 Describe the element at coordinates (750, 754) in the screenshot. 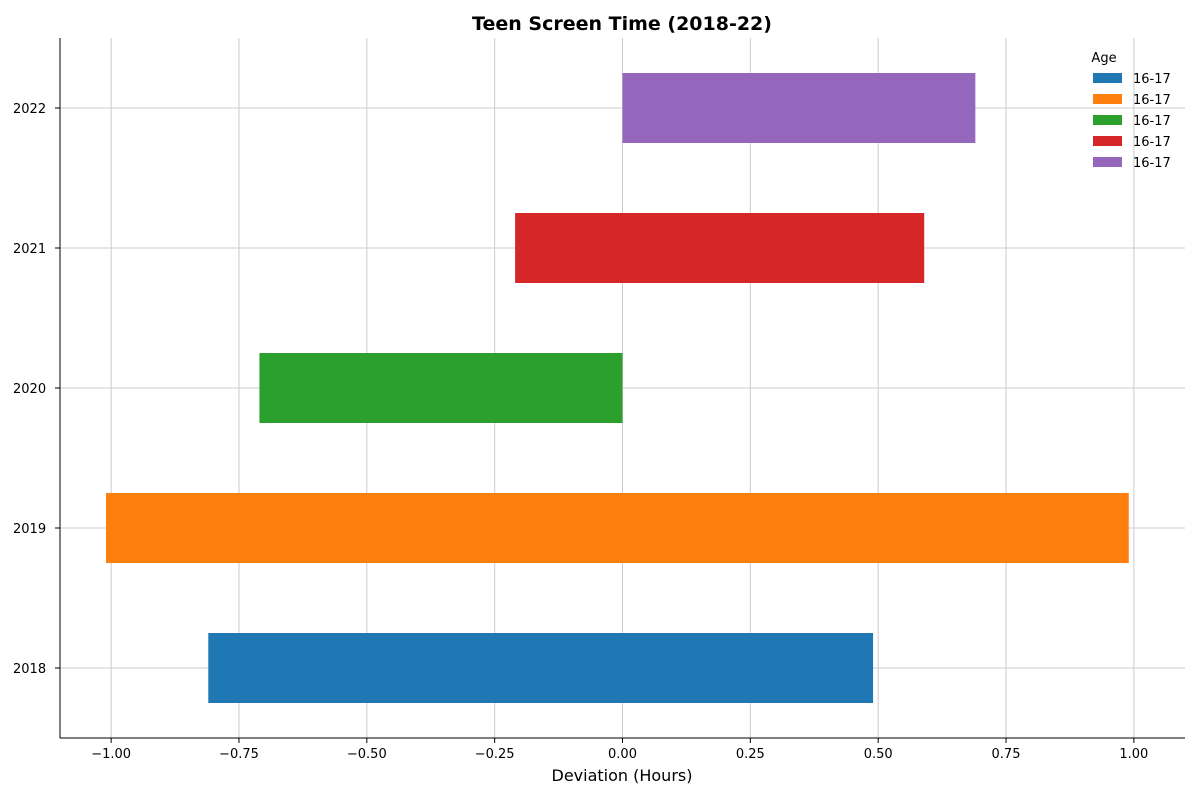

I see `x-tick-label: 0.25` at that location.